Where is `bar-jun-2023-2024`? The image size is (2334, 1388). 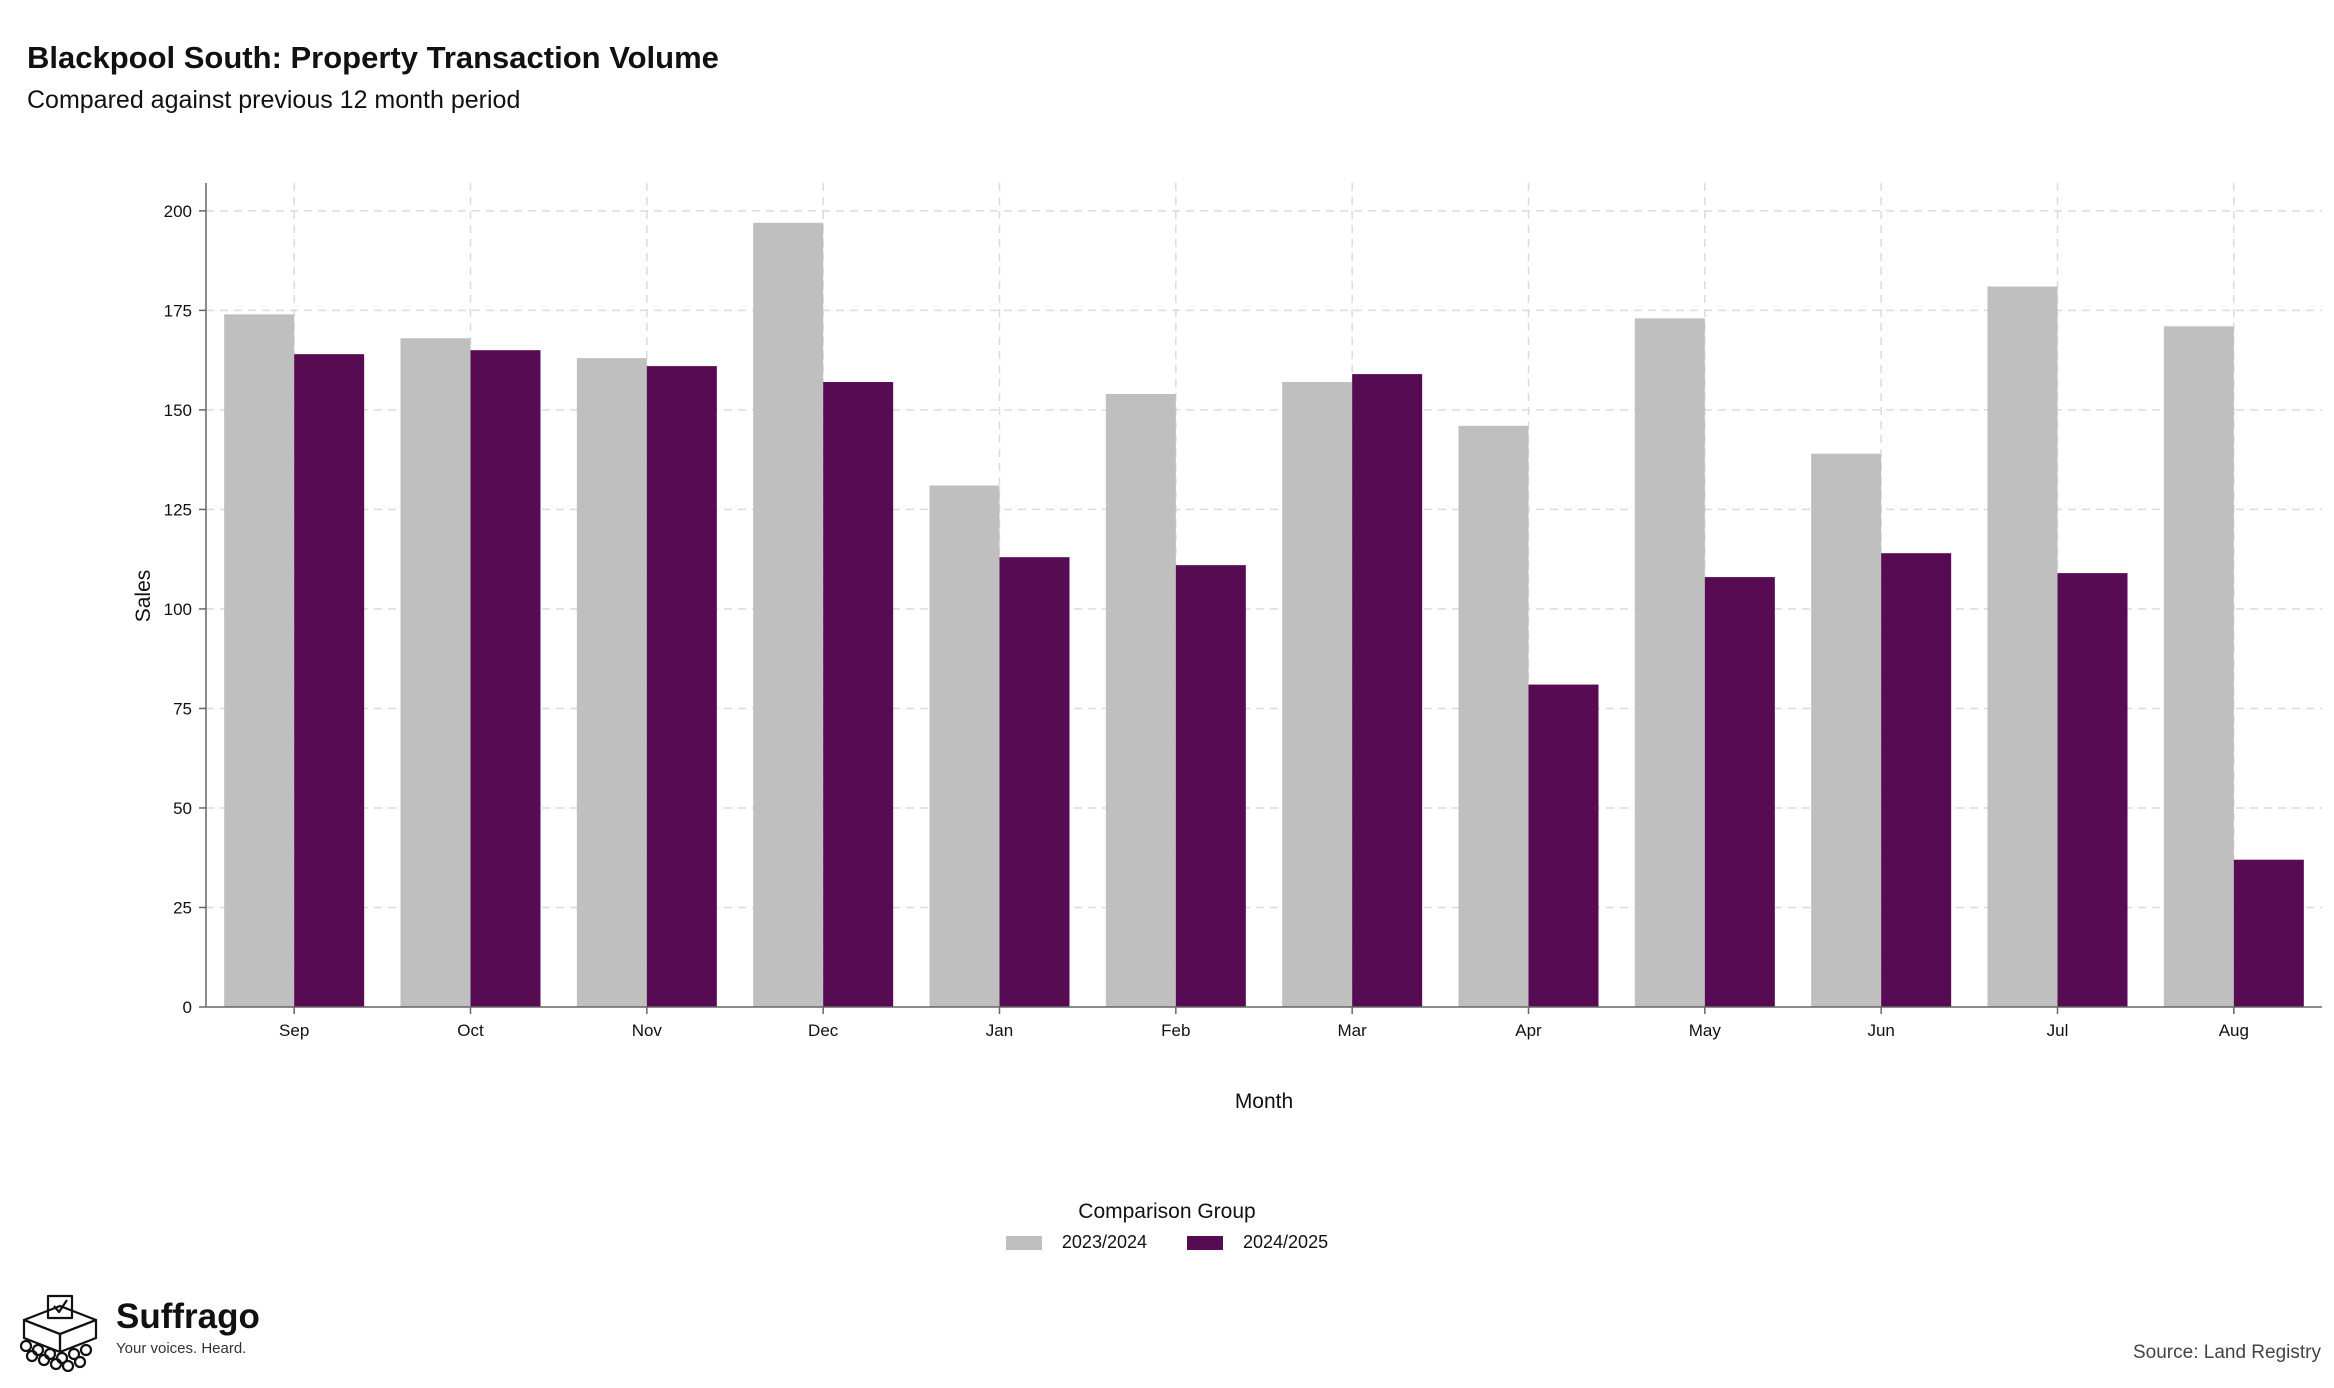
bar-jun-2023-2024 is located at coordinates (1846, 730).